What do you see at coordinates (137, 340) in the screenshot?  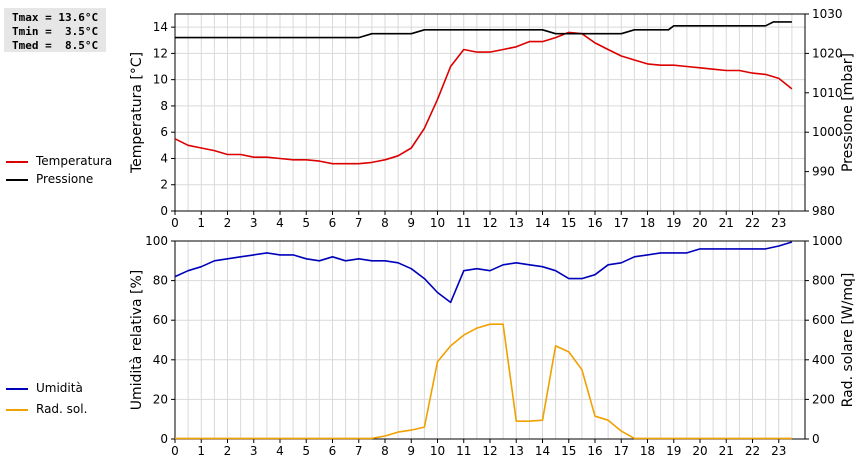 I see `y-axis-label-left: Umidità relativa [%]` at bounding box center [137, 340].